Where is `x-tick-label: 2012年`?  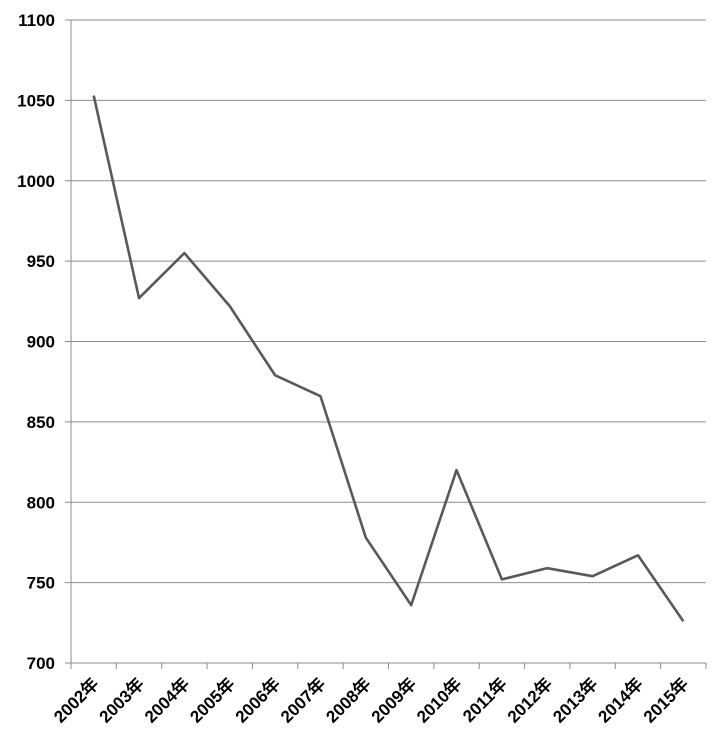
x-tick-label: 2012年 is located at coordinates (529, 700).